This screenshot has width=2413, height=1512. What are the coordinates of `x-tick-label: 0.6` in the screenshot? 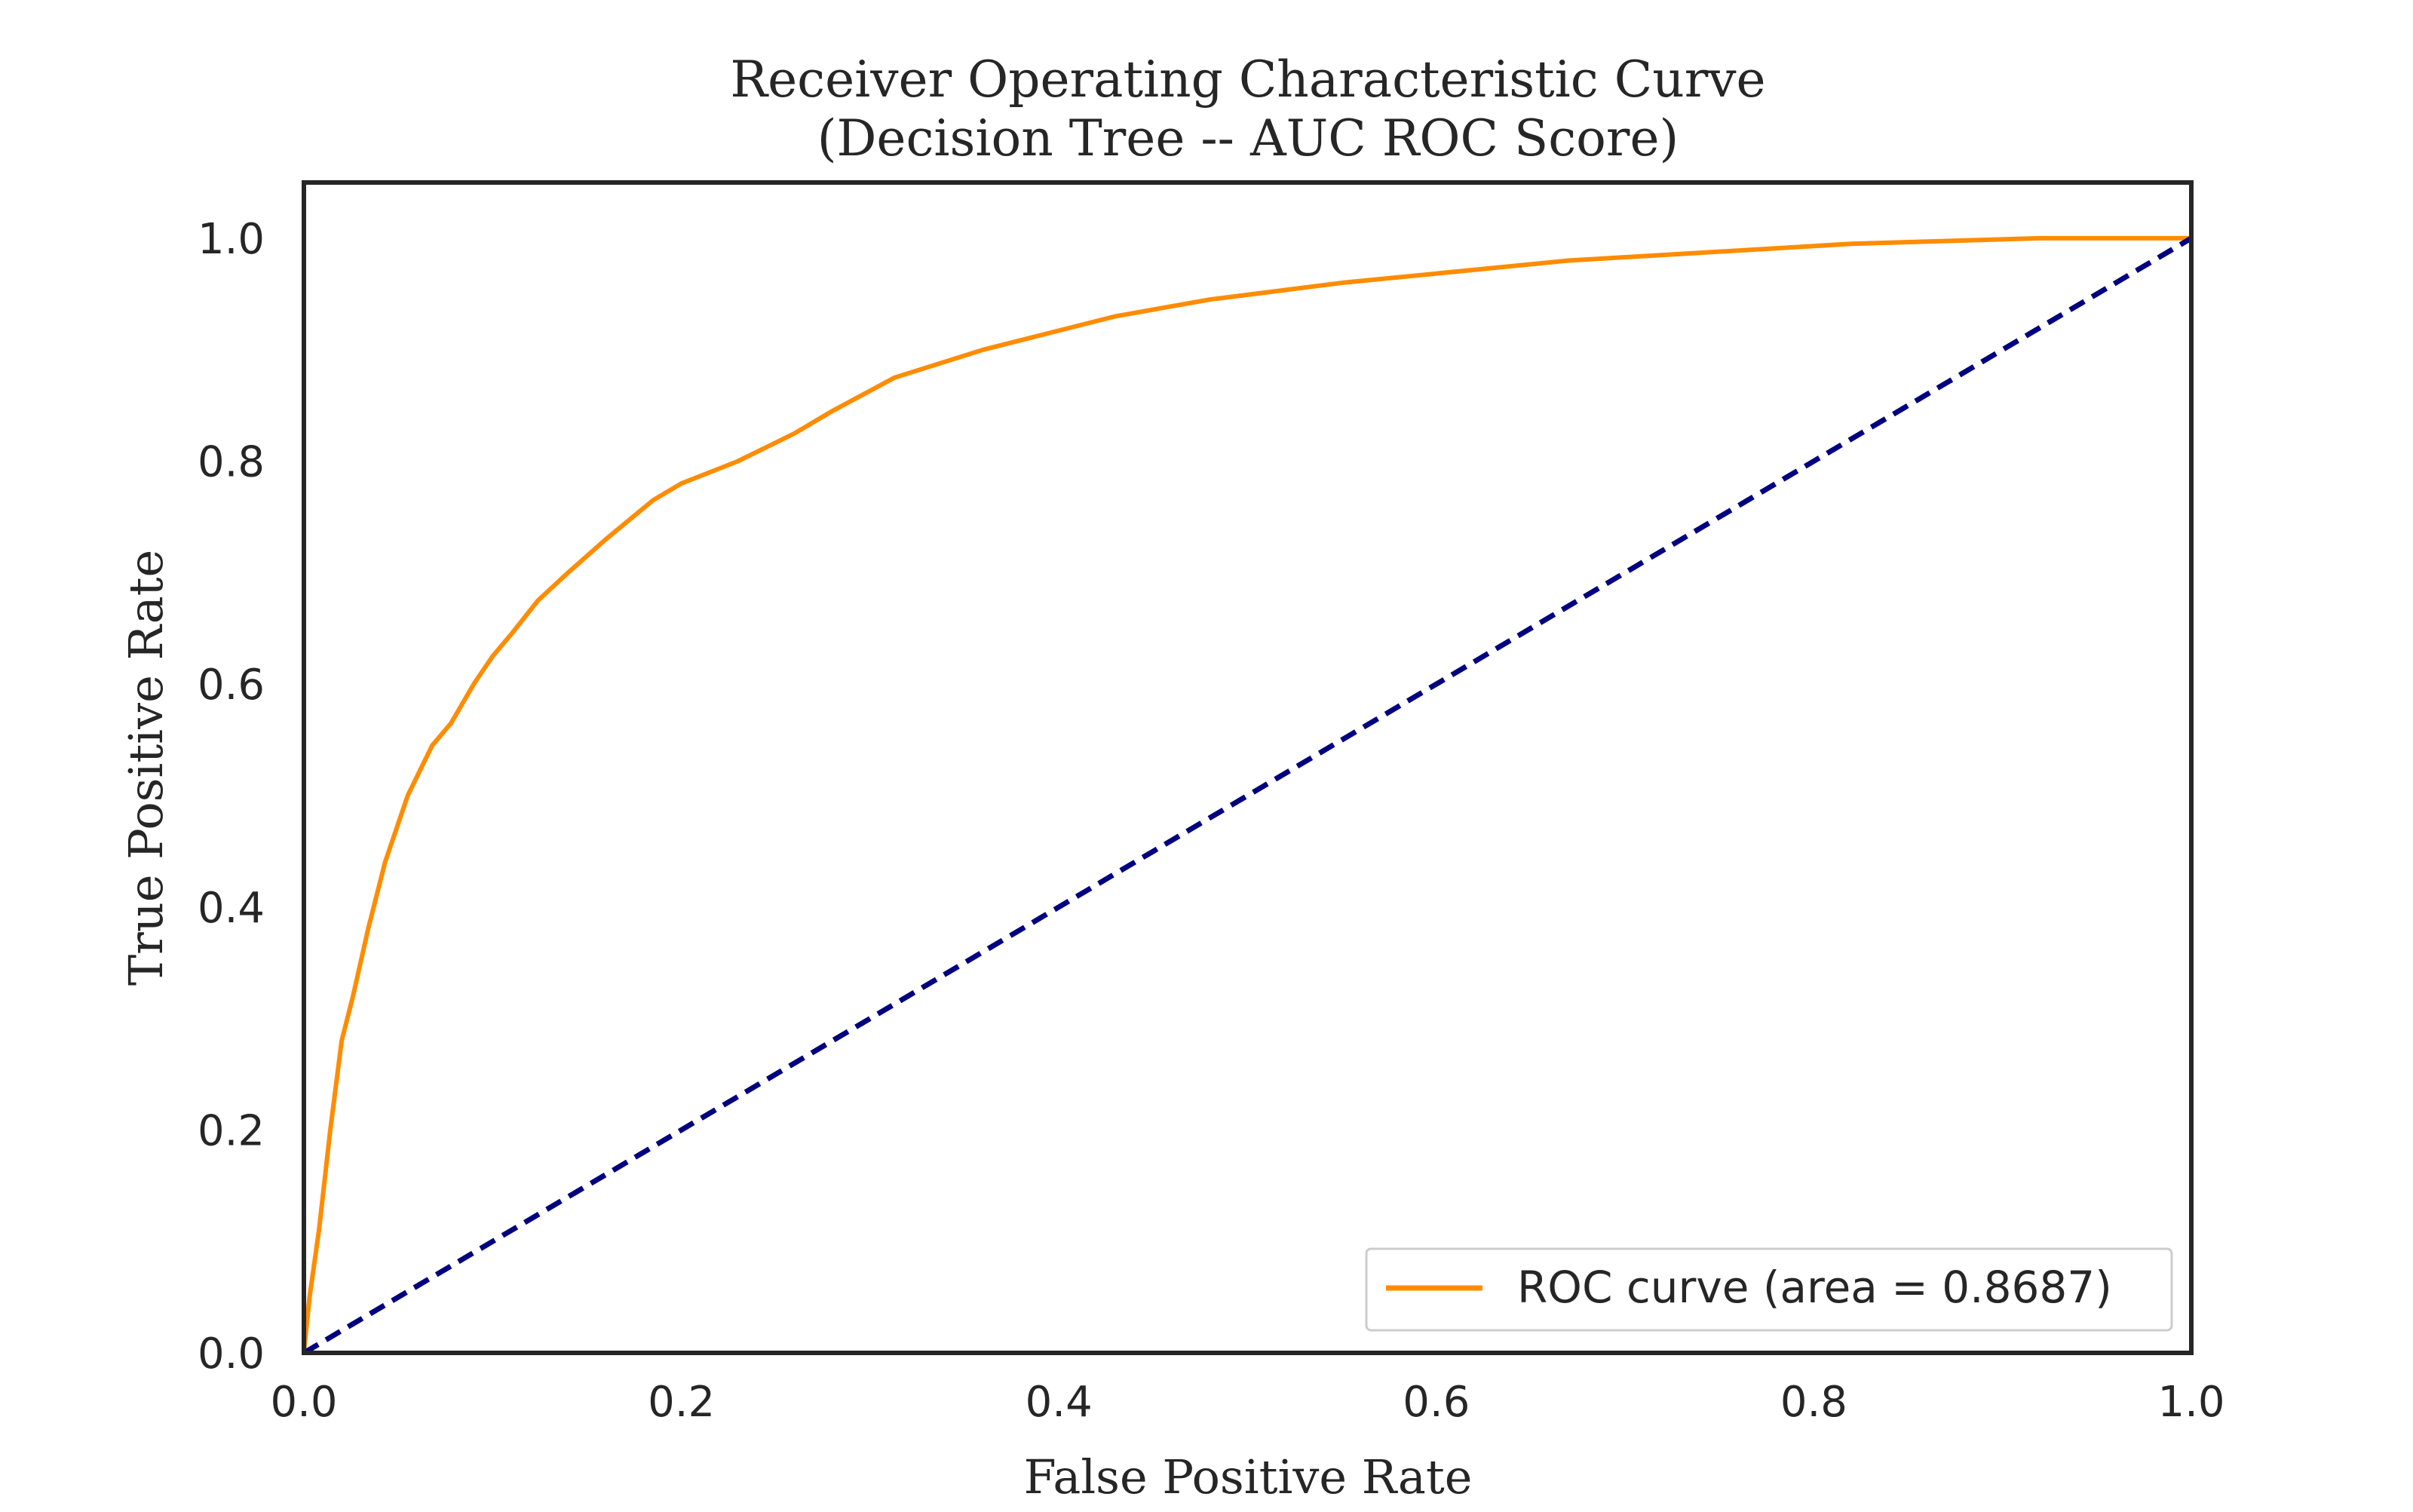 It's located at (1436, 1402).